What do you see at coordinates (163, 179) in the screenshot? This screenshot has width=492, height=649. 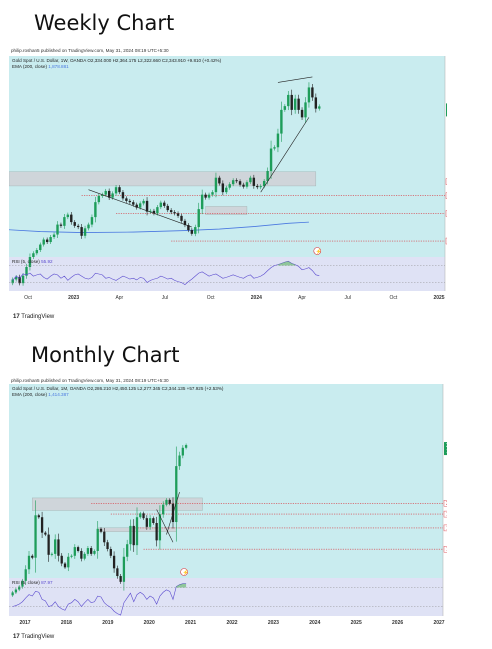 I see `support-resistance-zone` at bounding box center [163, 179].